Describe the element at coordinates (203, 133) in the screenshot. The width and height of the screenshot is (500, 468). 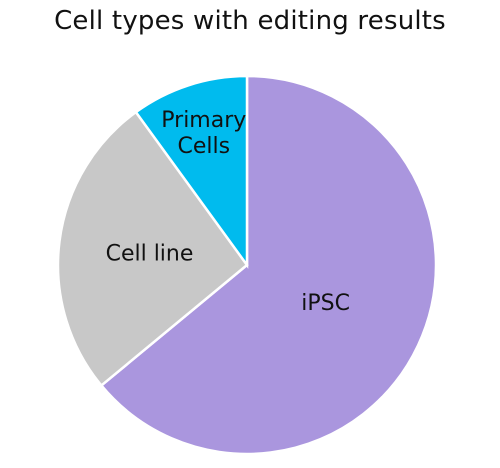
I see `slice-label-primary-cells: Primary Cells` at that location.